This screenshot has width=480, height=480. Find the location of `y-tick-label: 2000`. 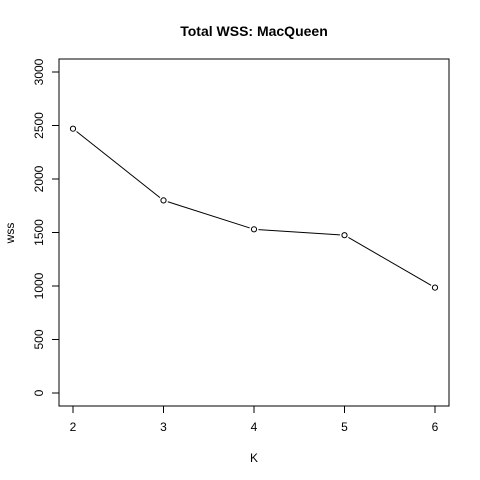

y-tick-label: 2000 is located at coordinates (39, 178).